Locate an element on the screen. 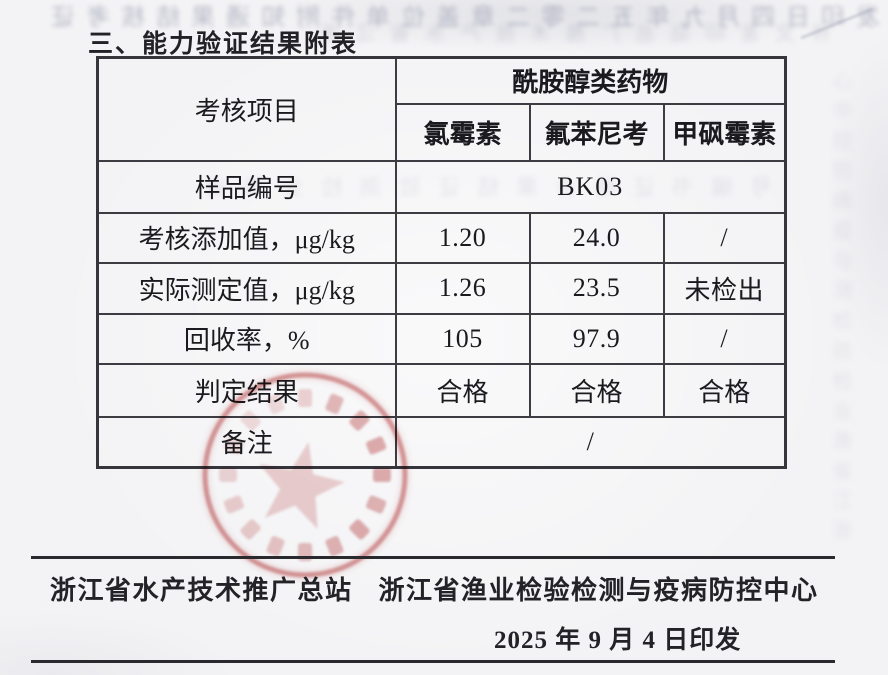  official-seal is located at coordinates (305, 475).